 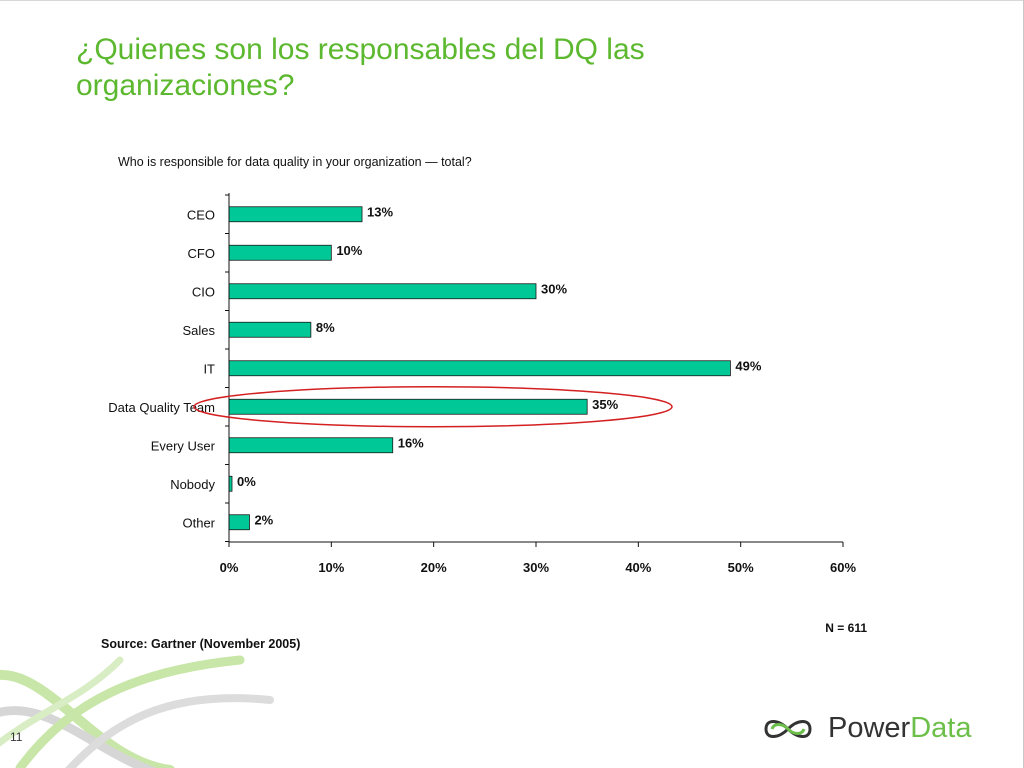 What do you see at coordinates (869, 728) in the screenshot?
I see `logo-word-power: Power` at bounding box center [869, 728].